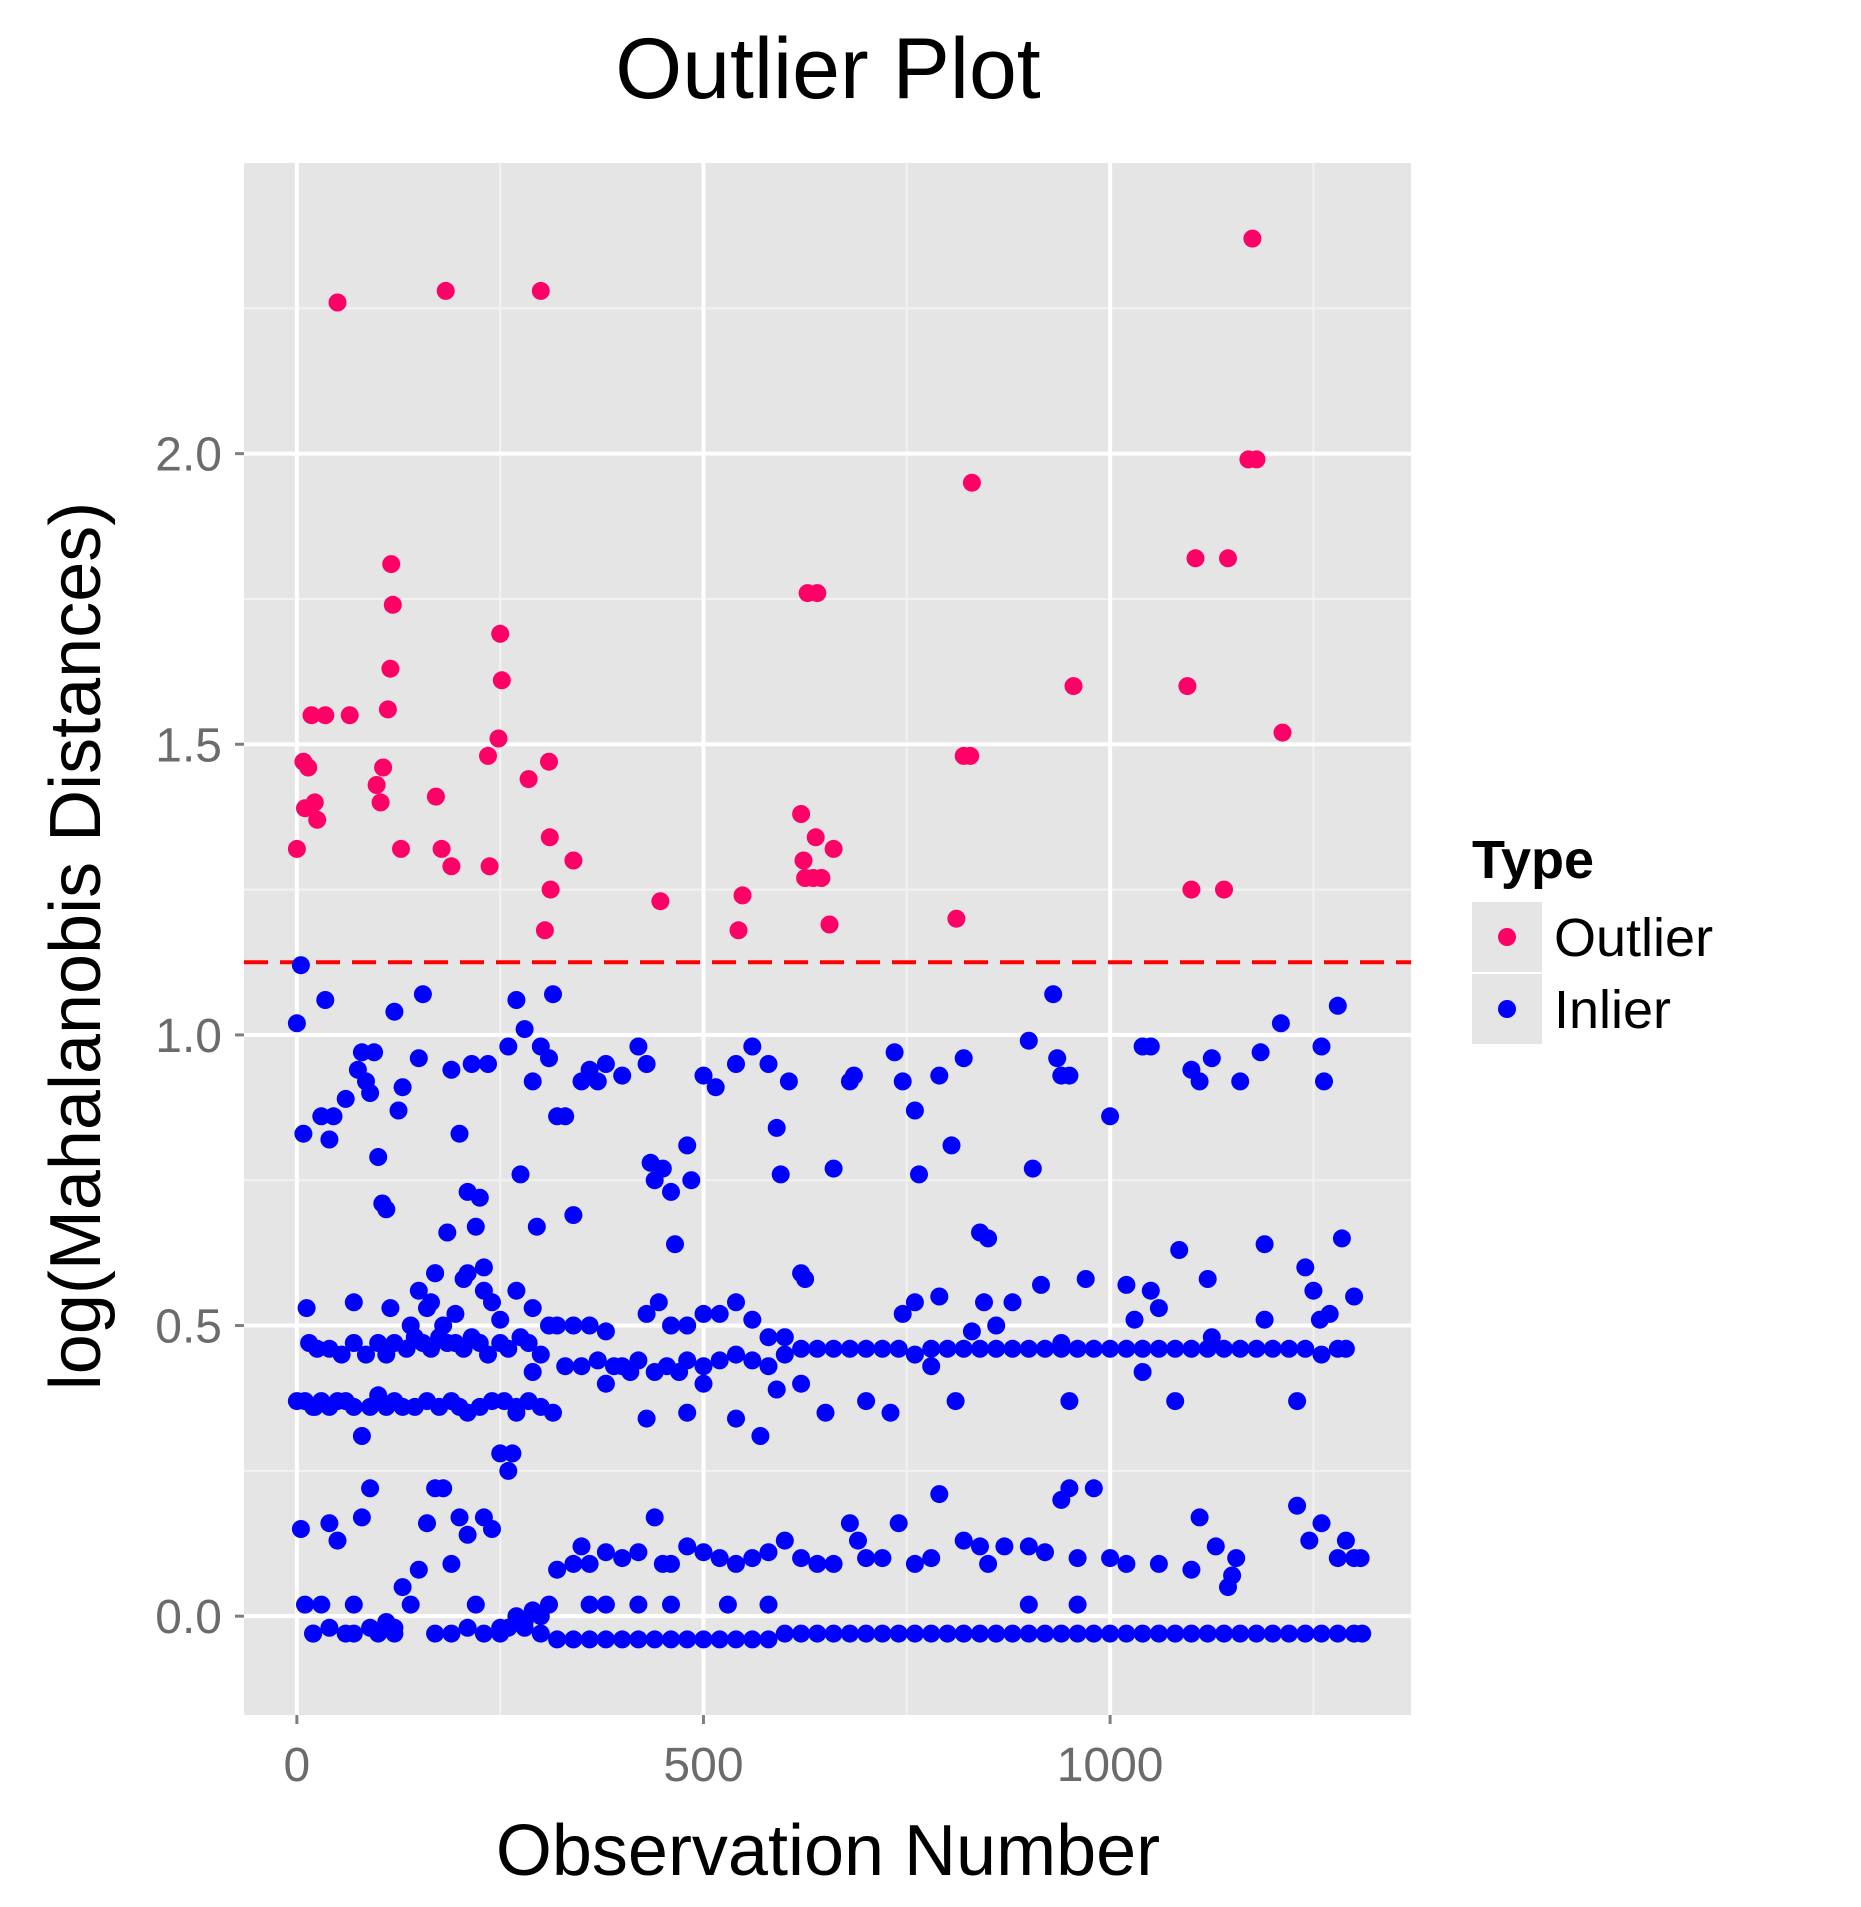  Describe the element at coordinates (76, 946) in the screenshot. I see `y-axis-title: log(Mahalanobis Distances)` at that location.